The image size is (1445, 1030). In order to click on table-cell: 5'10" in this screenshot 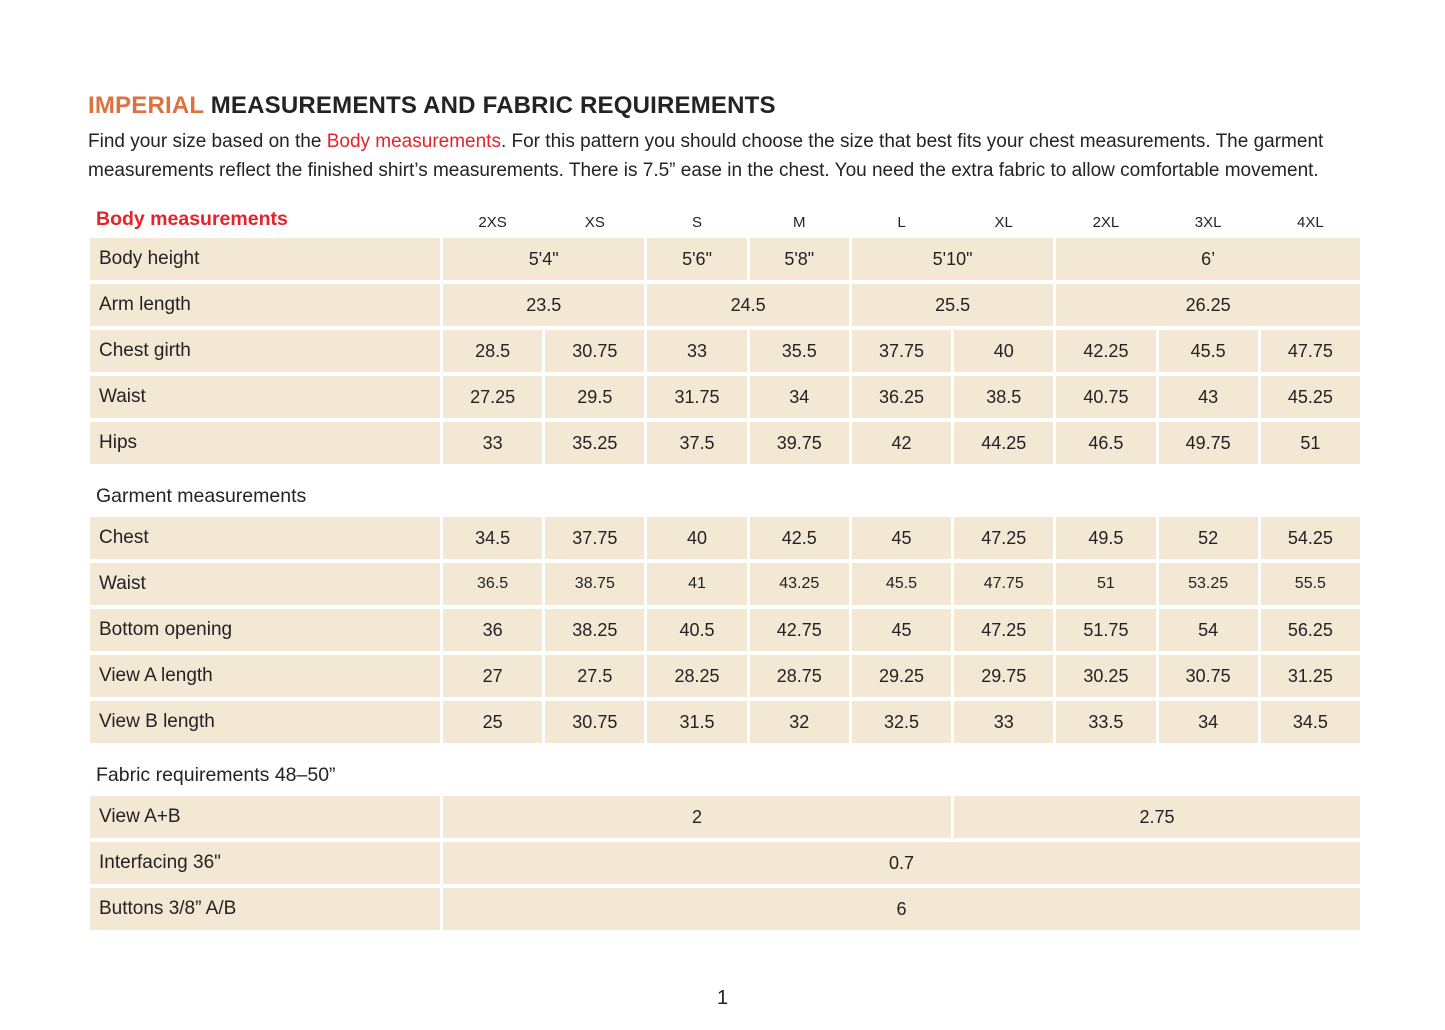, I will do `click(952, 259)`.